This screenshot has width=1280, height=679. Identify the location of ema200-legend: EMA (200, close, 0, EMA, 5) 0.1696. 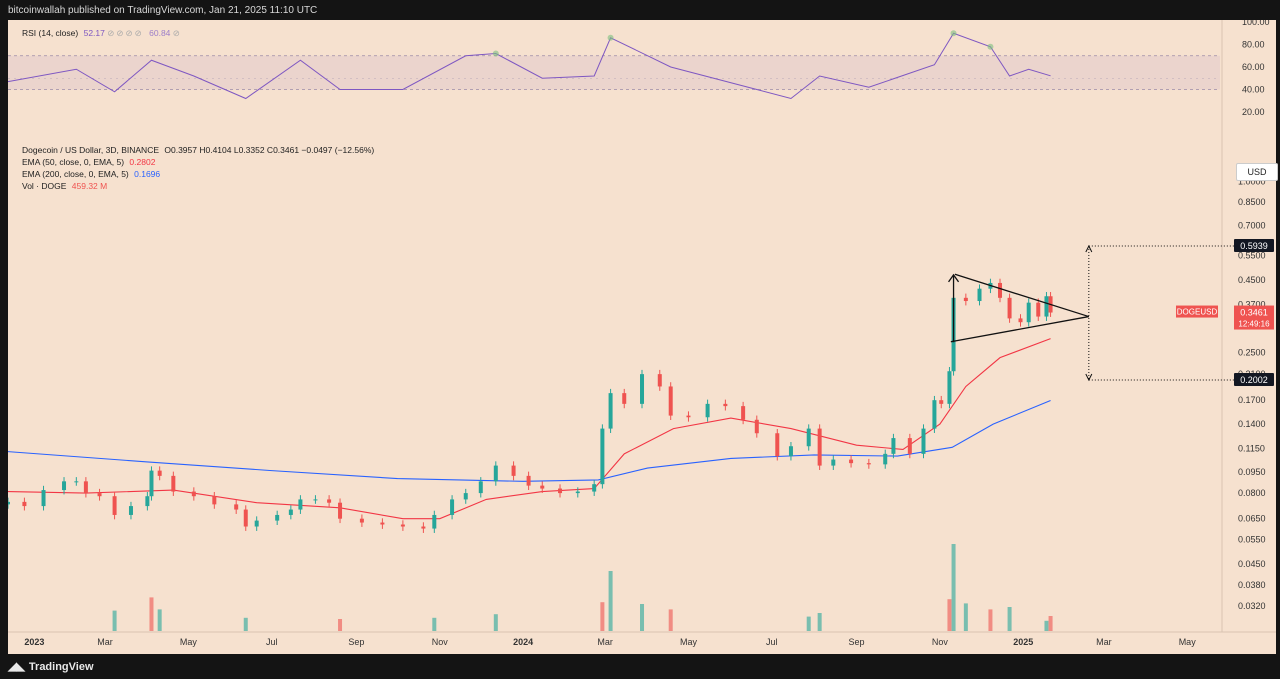
(91, 174).